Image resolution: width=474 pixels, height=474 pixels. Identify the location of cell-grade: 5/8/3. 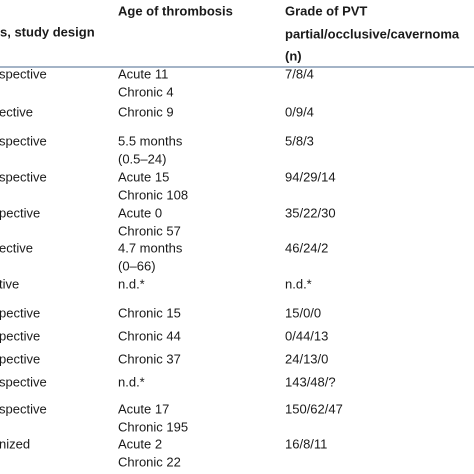
(299, 140).